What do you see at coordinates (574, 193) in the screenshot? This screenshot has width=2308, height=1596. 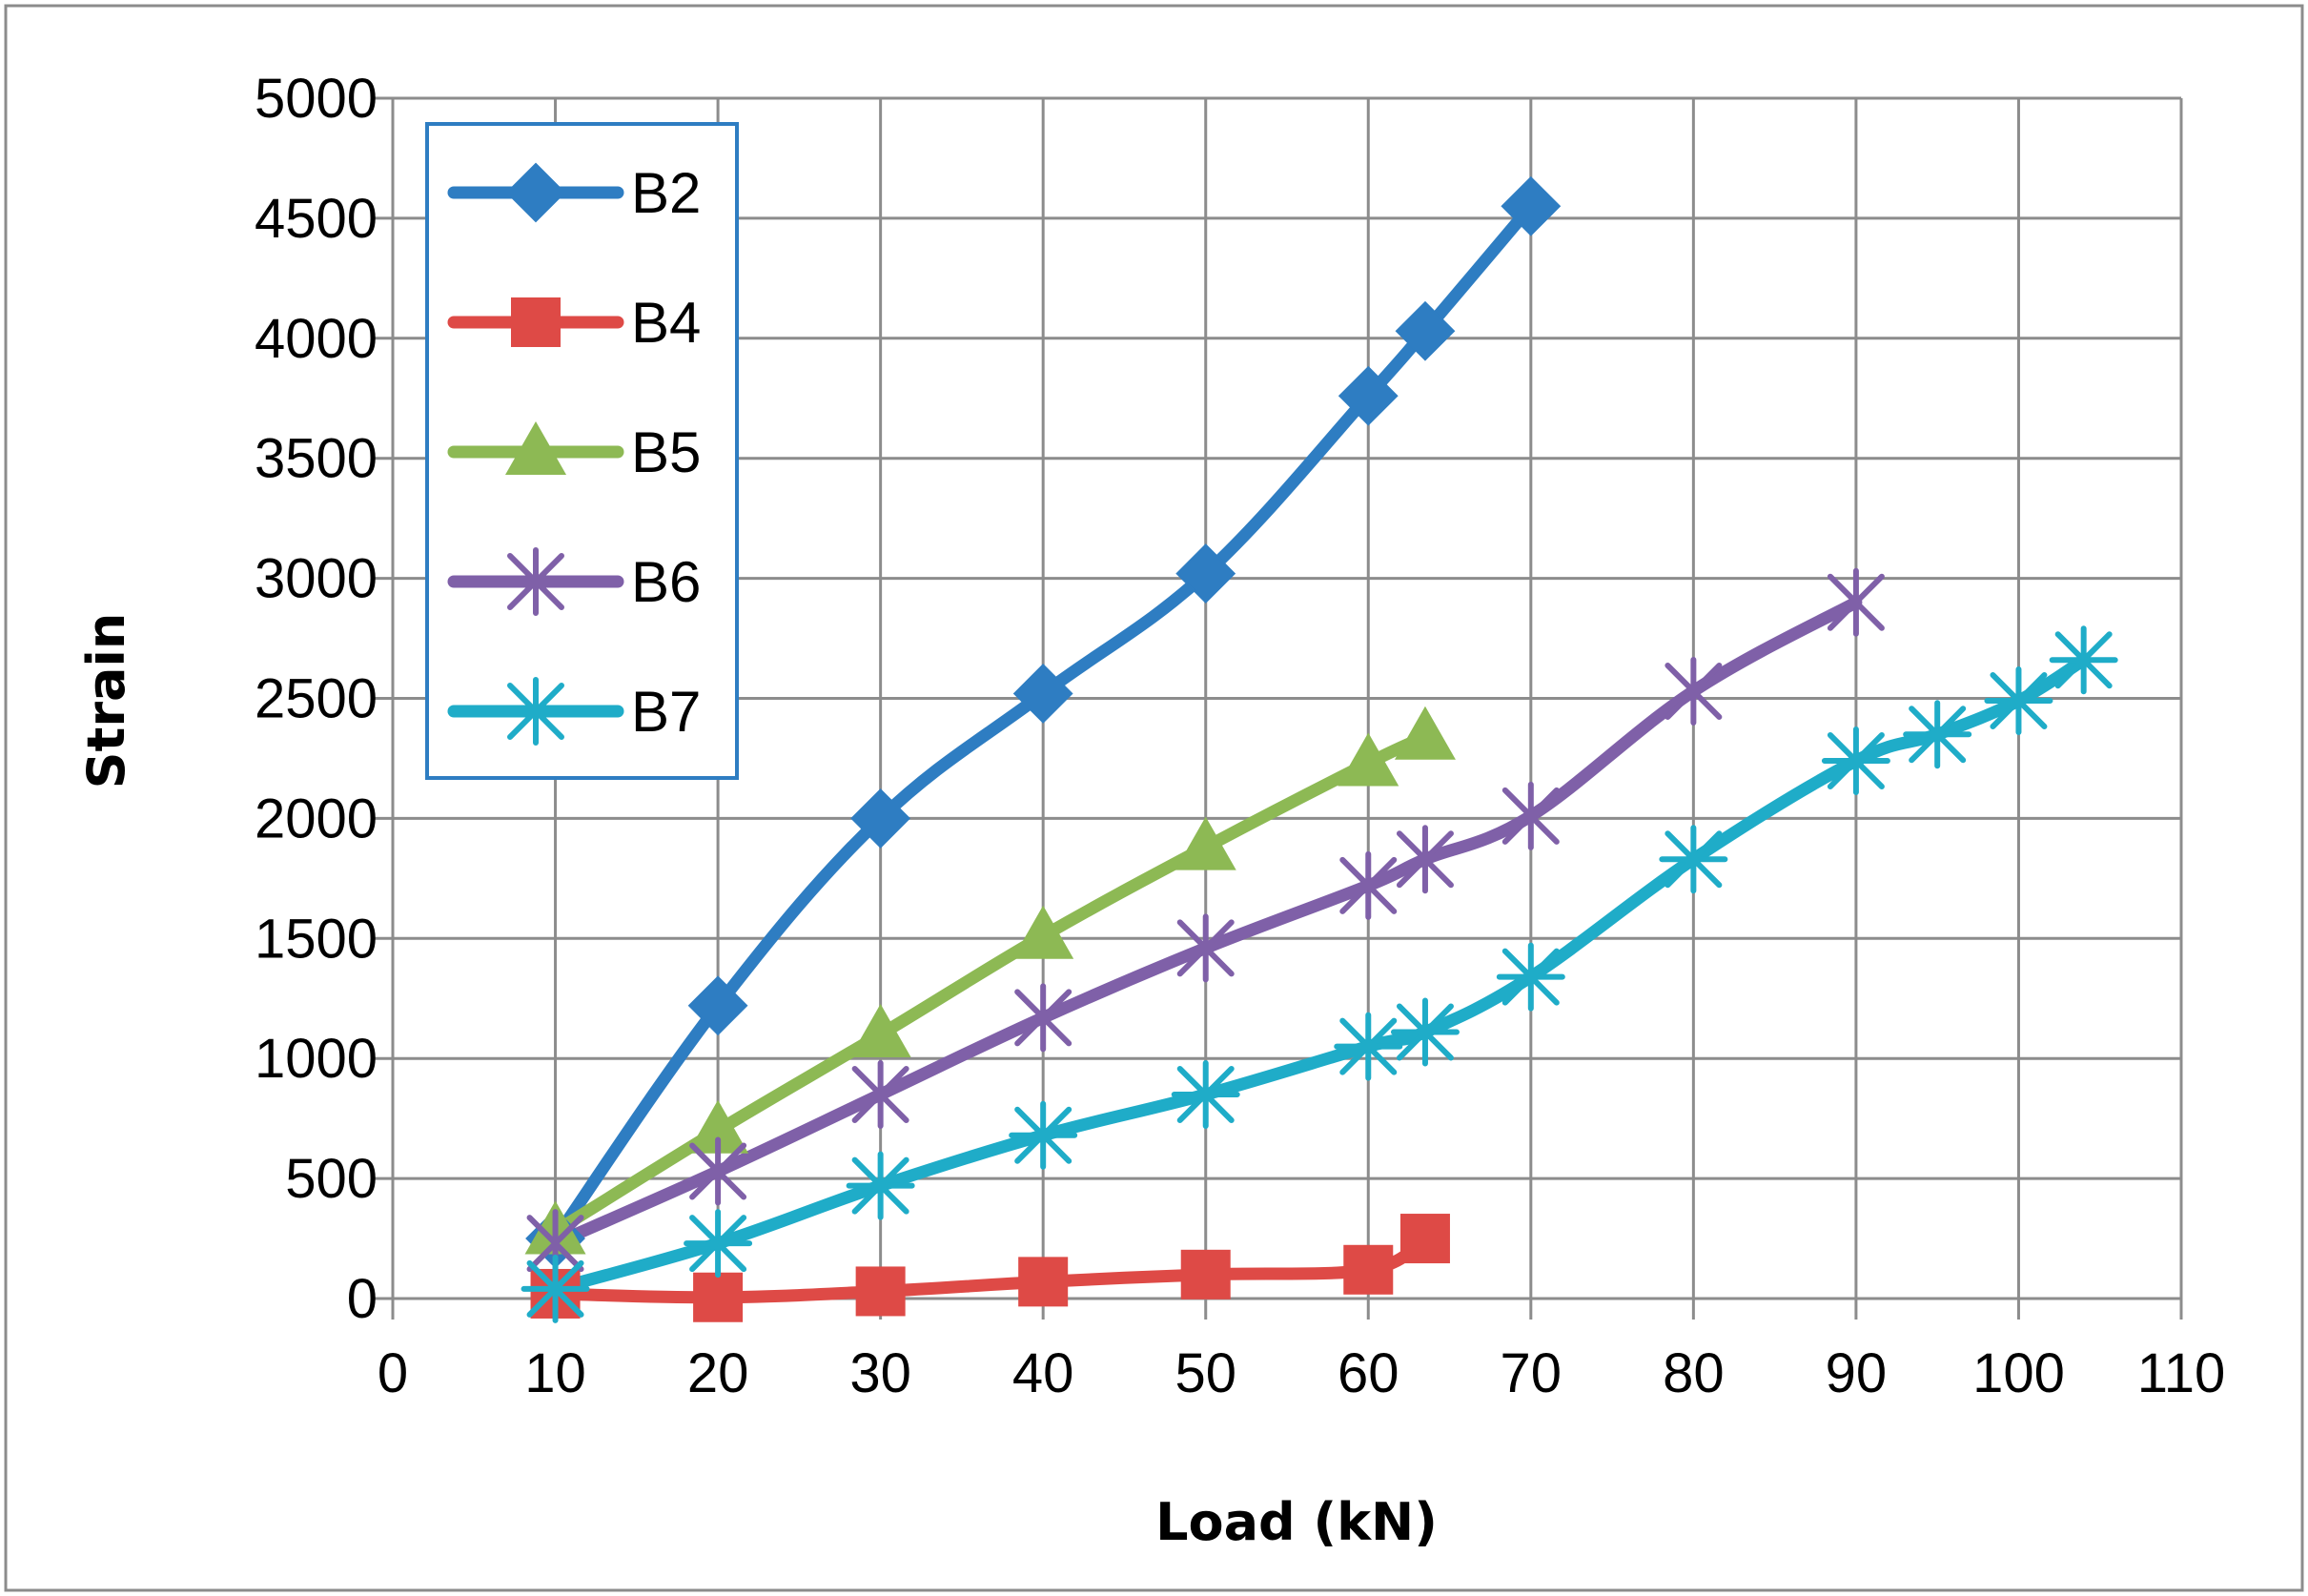 I see `legend-item-b2: B2` at bounding box center [574, 193].